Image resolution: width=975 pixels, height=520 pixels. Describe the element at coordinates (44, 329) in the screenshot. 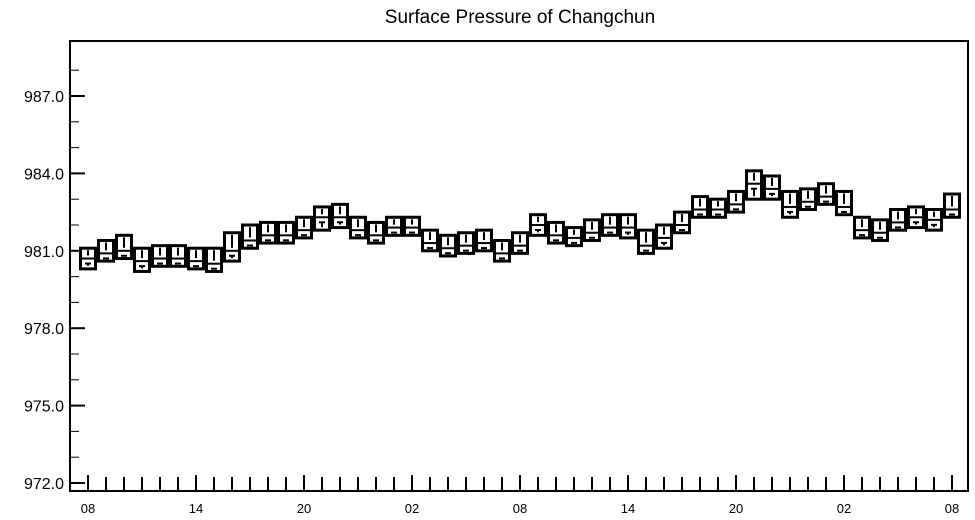

I see `y-tick-label: 978.0` at that location.